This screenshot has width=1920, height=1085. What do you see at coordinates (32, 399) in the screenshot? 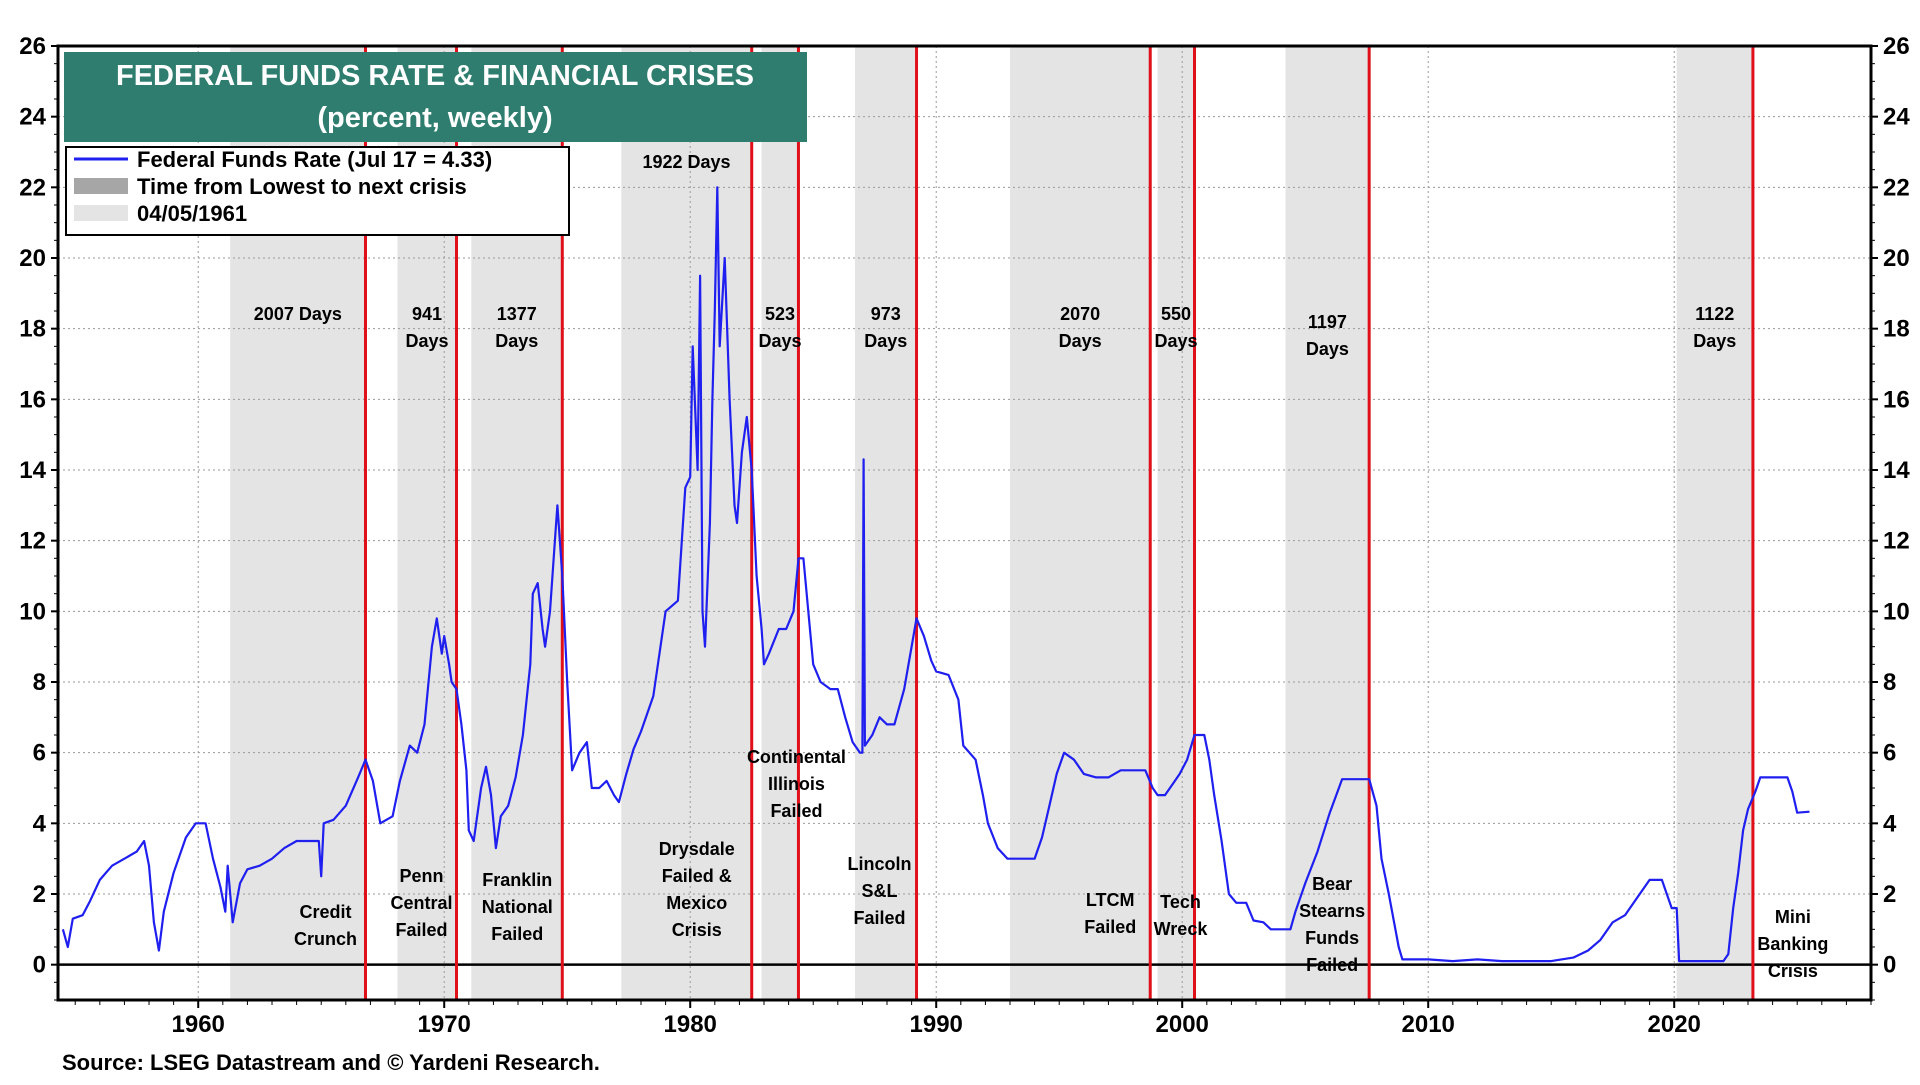
I see `y-tick-label-left: 16` at bounding box center [32, 399].